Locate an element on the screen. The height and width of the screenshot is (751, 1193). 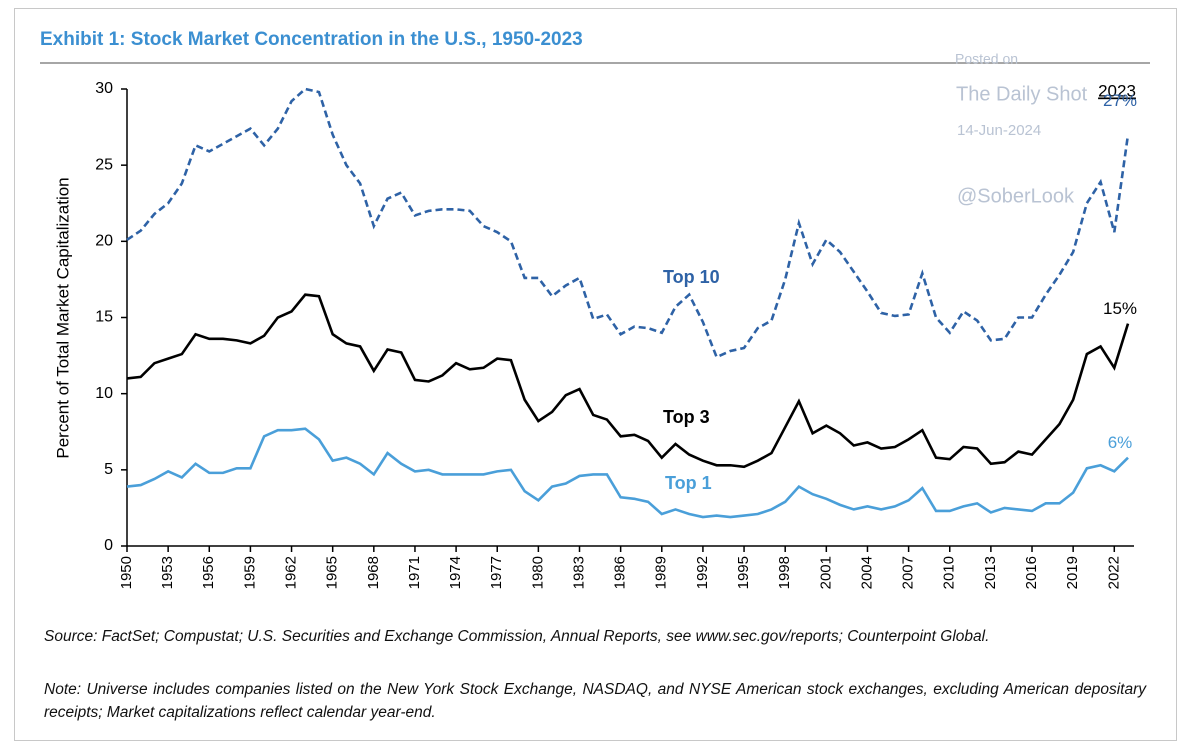
x-tick-label: 2013 is located at coordinates (990, 572).